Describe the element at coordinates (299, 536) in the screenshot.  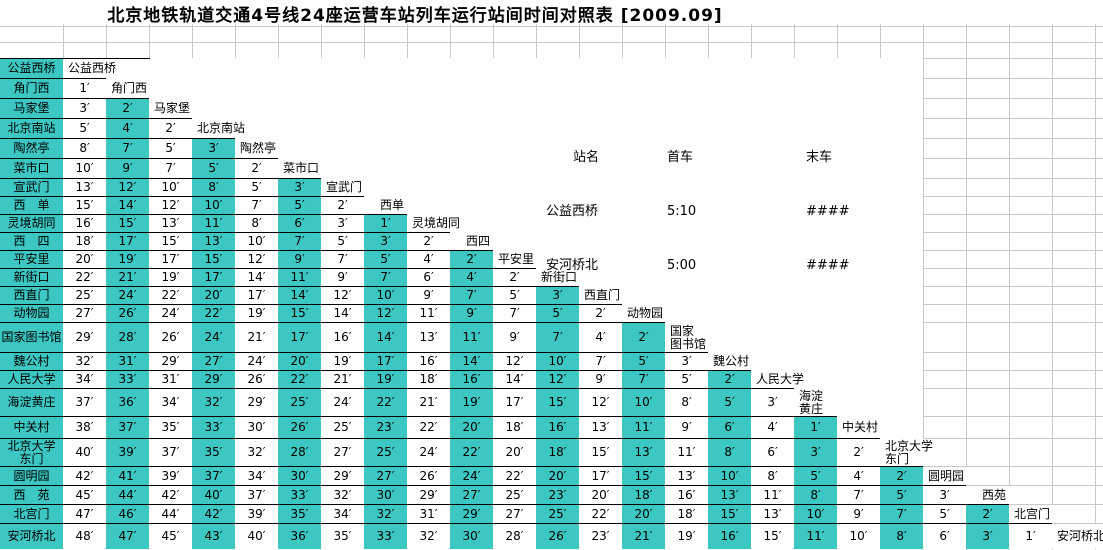
I see `time-cell: 36′` at that location.